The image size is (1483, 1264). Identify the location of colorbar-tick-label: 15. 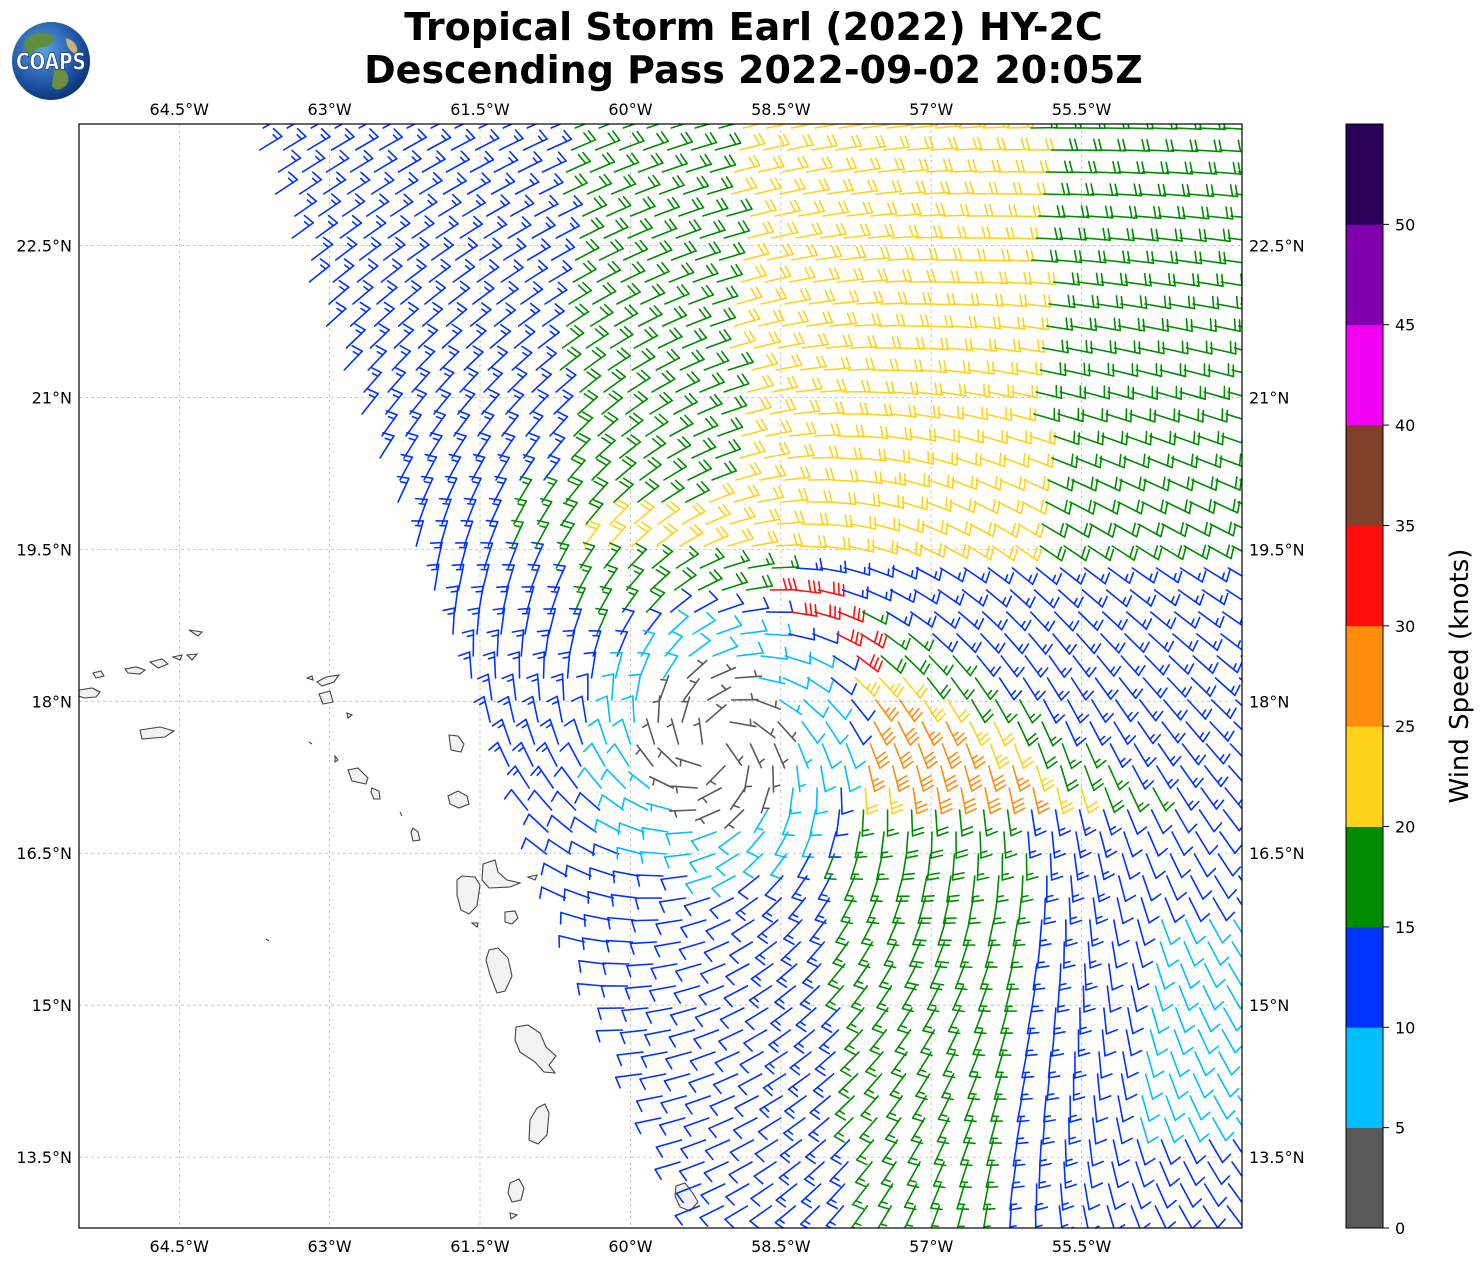
(1405, 927).